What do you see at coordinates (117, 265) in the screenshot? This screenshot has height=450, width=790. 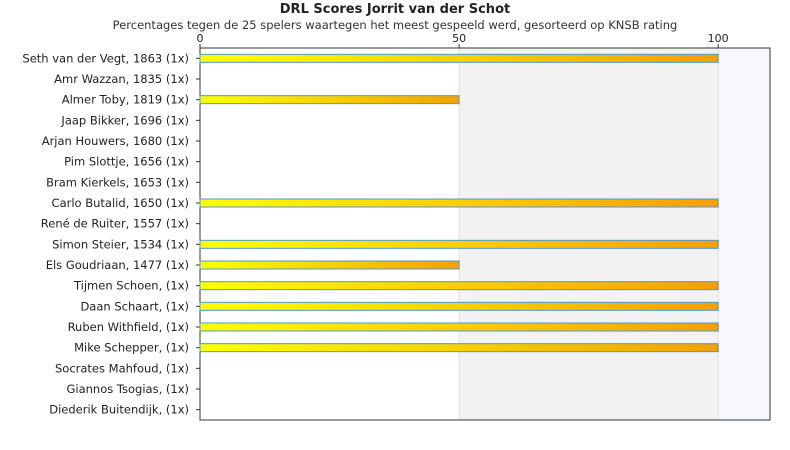 I see `category-label: Els Goudriaan, 1477 (1x)` at bounding box center [117, 265].